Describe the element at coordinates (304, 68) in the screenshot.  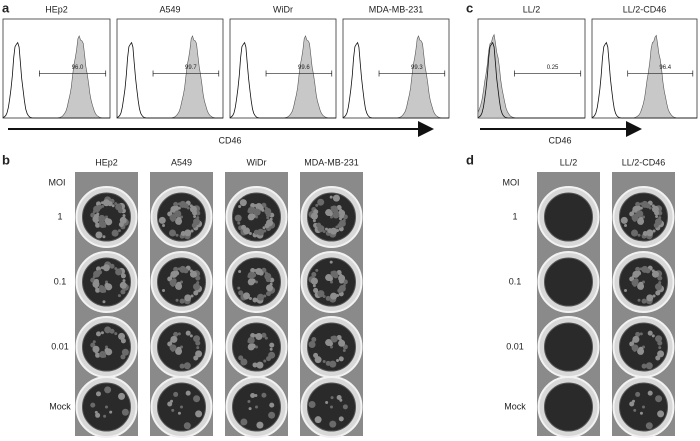
I see `gate-percent: 99.6` at that location.